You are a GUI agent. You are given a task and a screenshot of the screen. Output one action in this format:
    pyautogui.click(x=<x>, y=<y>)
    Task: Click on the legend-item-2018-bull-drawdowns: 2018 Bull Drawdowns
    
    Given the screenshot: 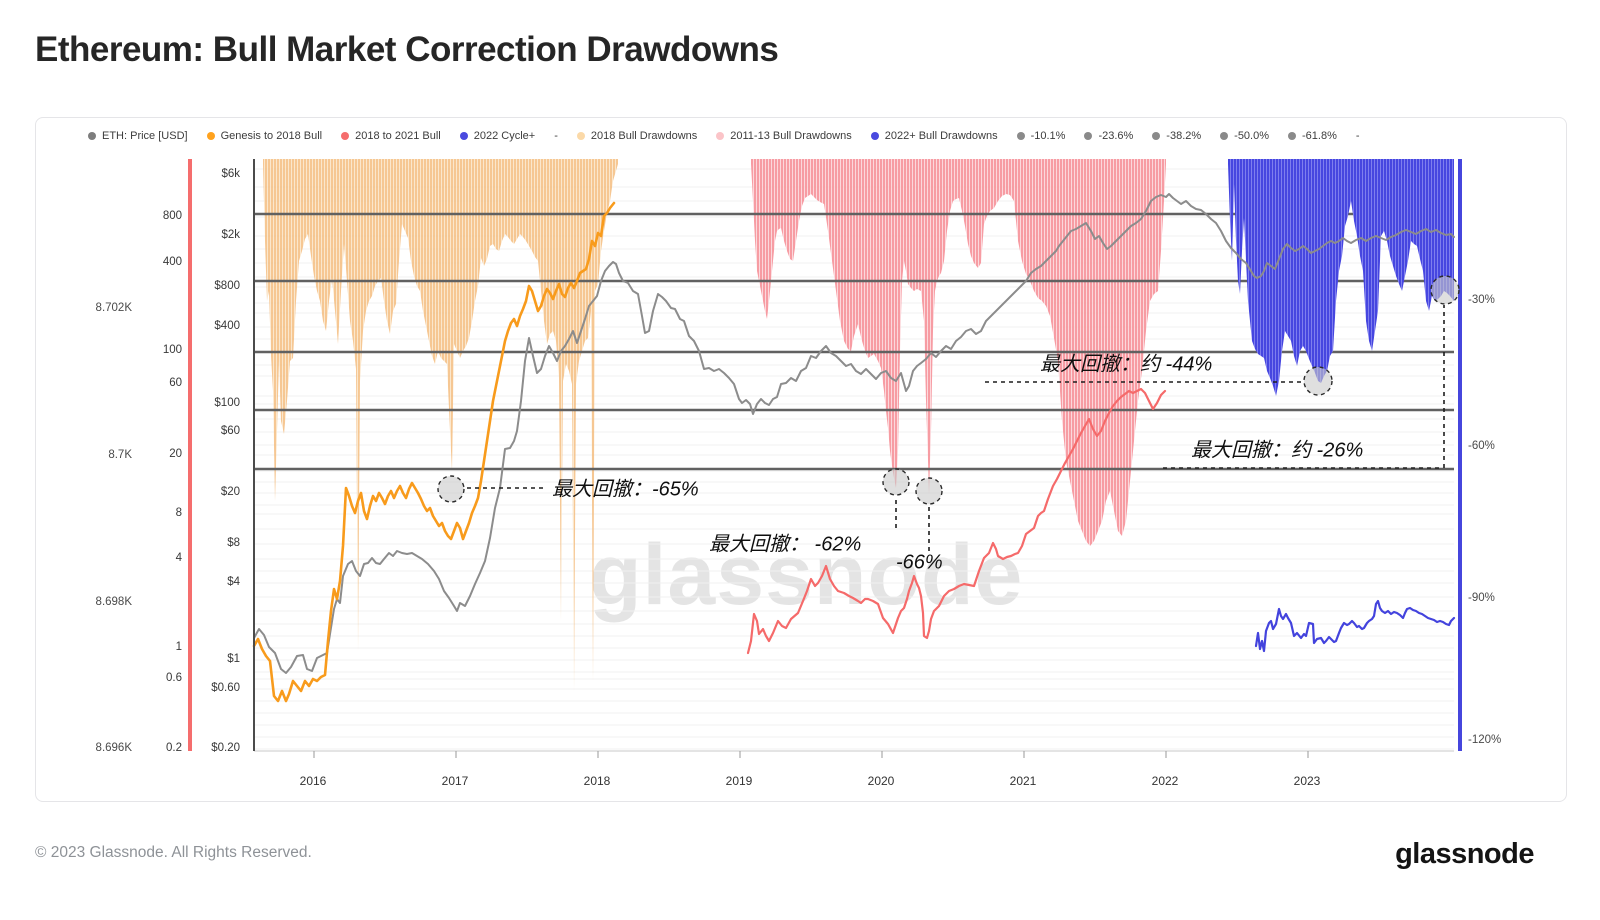 What is the action you would take?
    pyautogui.click(x=637, y=136)
    